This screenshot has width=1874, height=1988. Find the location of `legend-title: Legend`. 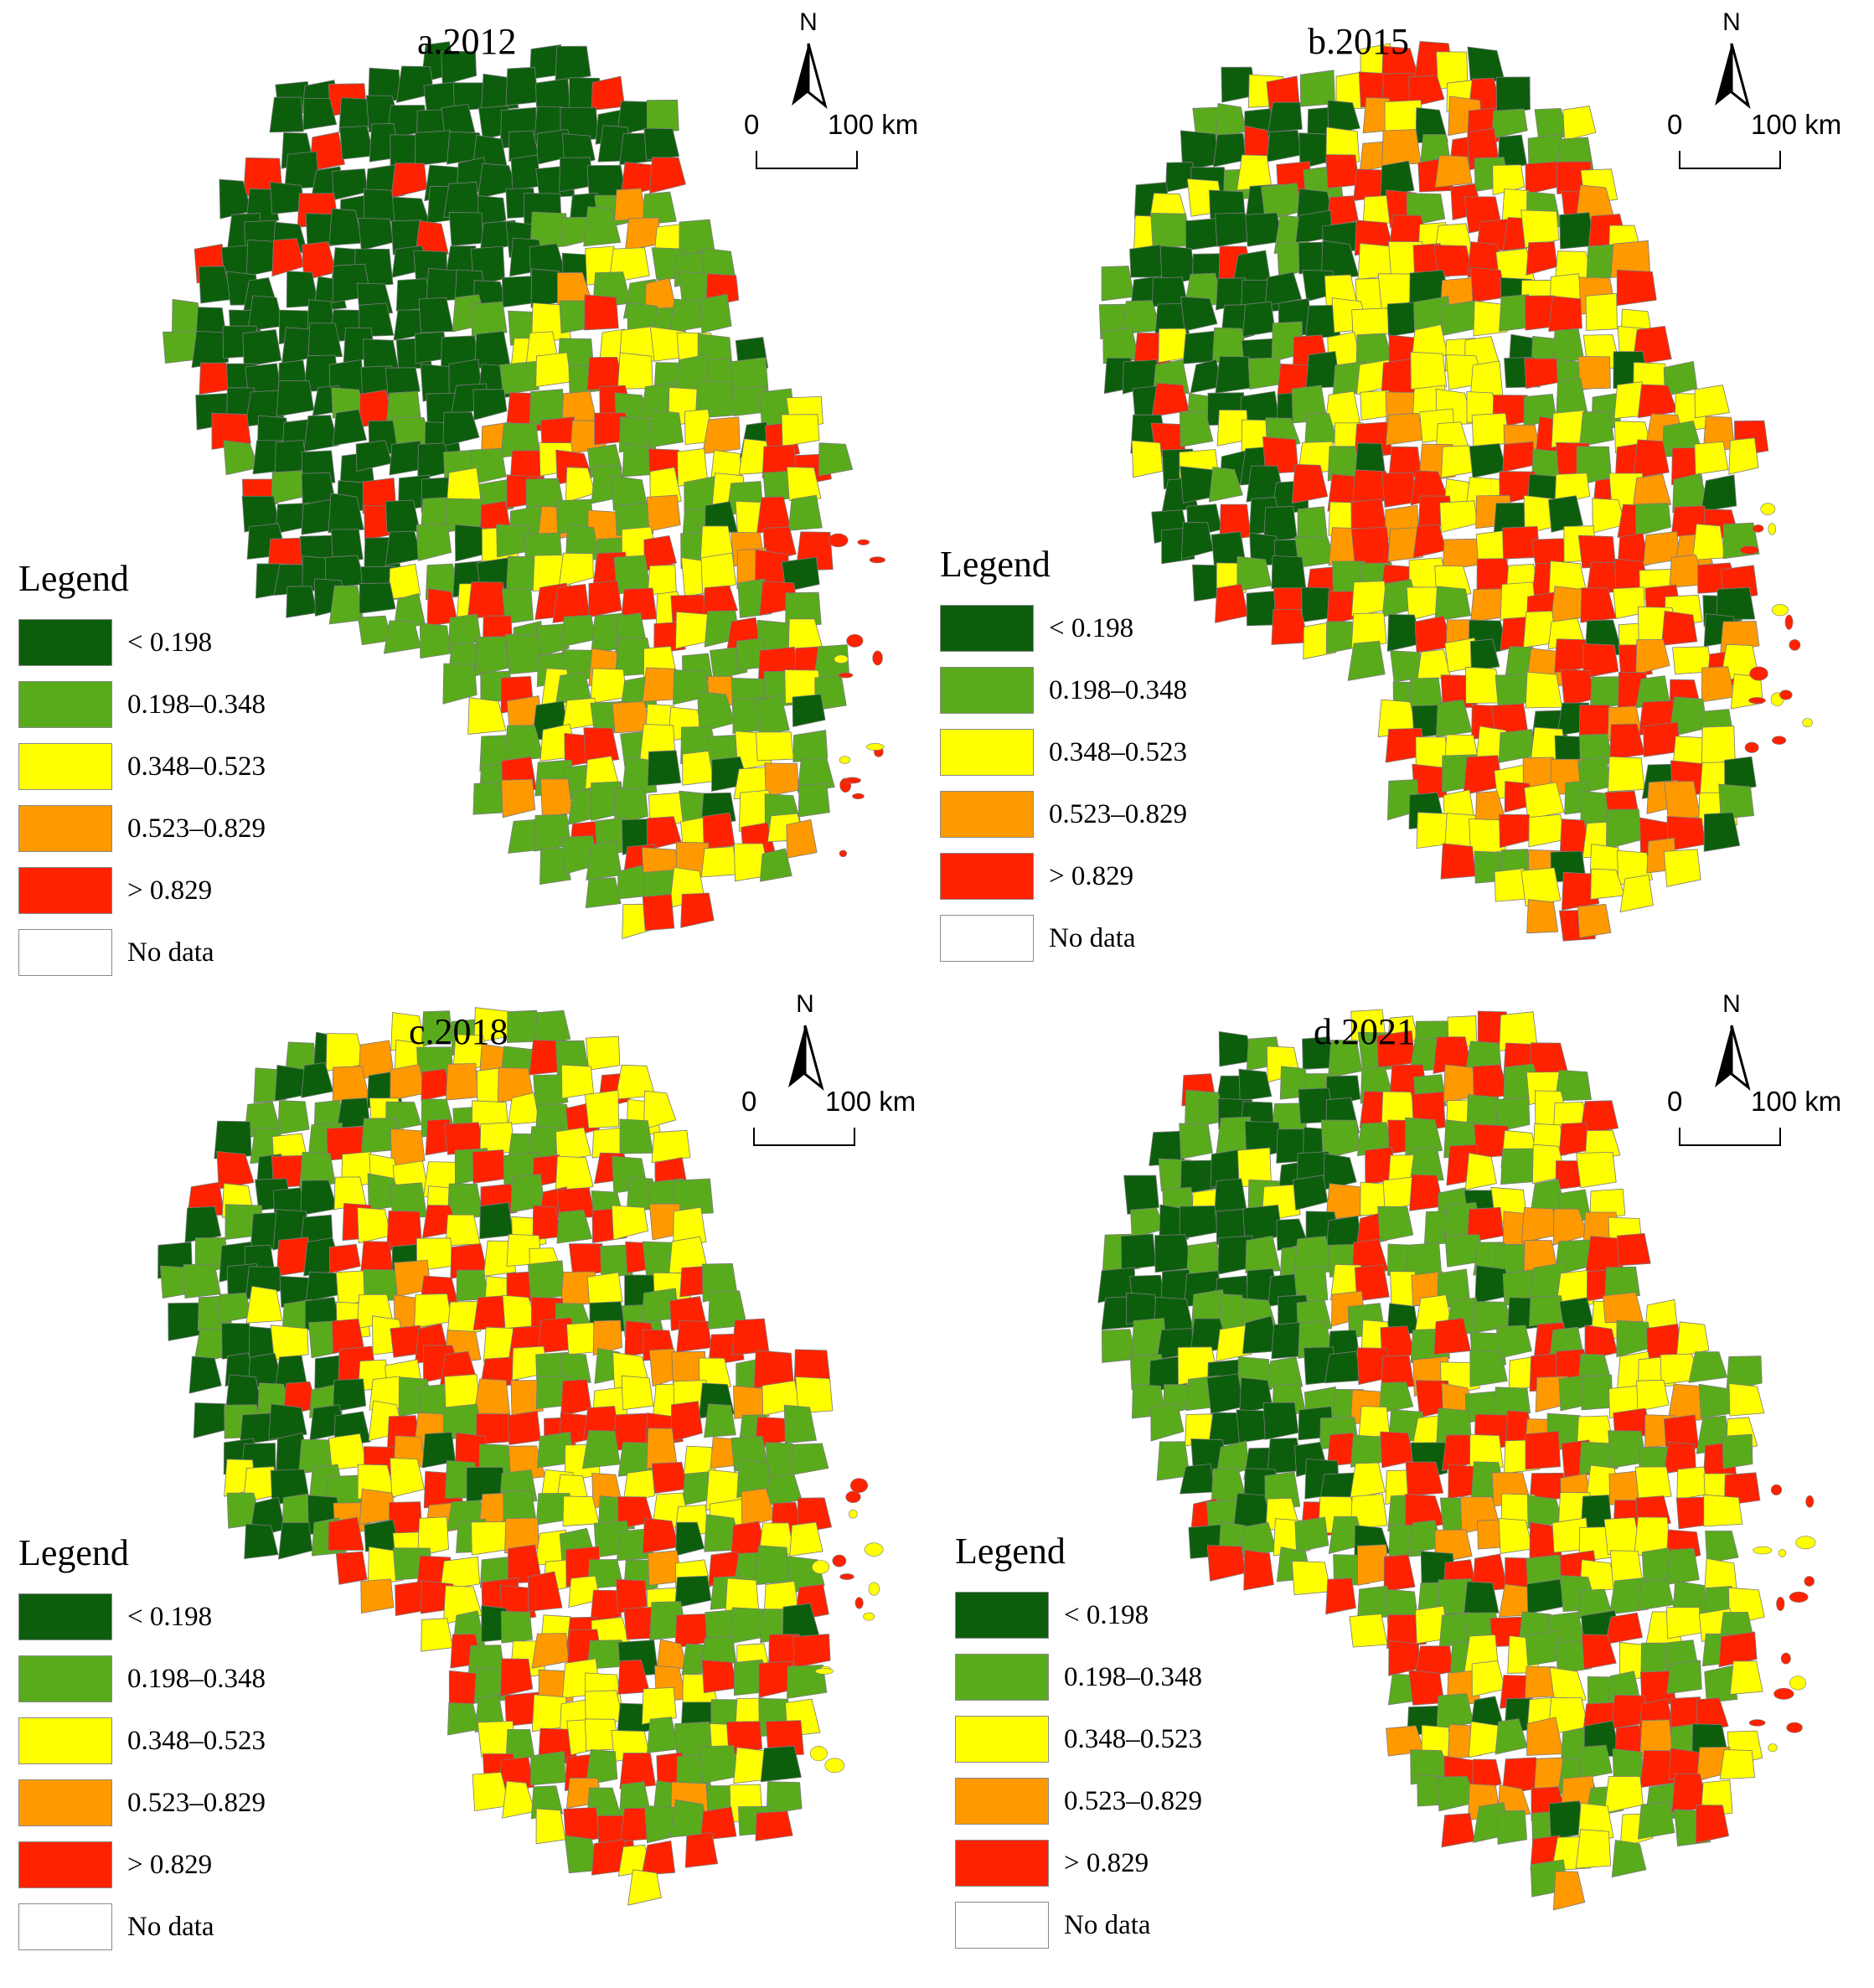

legend-title: Legend is located at coordinates (995, 565).